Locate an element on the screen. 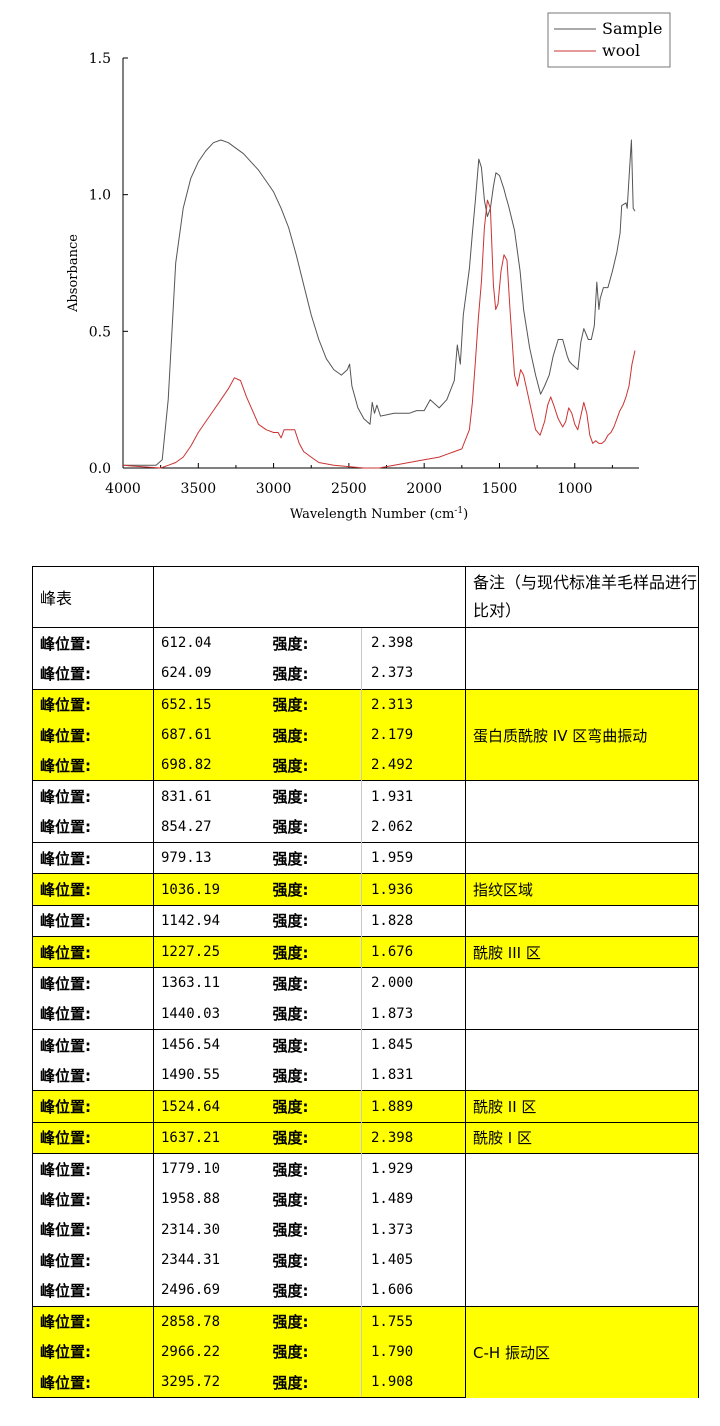 The width and height of the screenshot is (720, 1426). peak-position-value: 612.04 is located at coordinates (186, 643).